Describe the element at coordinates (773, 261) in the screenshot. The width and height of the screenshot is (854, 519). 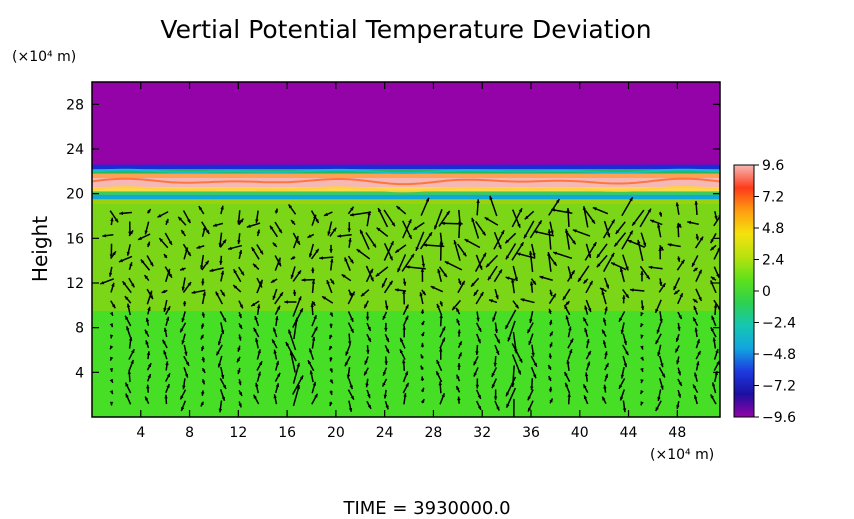
I see `colorbar-tick-label: 2.4` at that location.